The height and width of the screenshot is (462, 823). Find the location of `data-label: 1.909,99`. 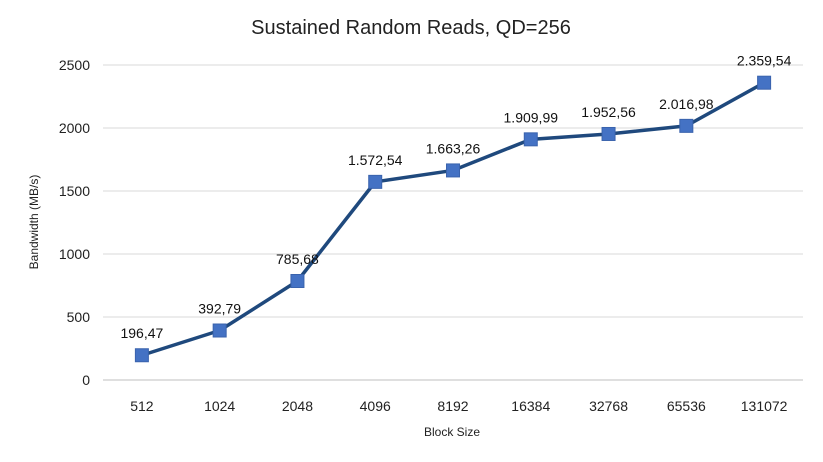

data-label: 1.909,99 is located at coordinates (531, 117).